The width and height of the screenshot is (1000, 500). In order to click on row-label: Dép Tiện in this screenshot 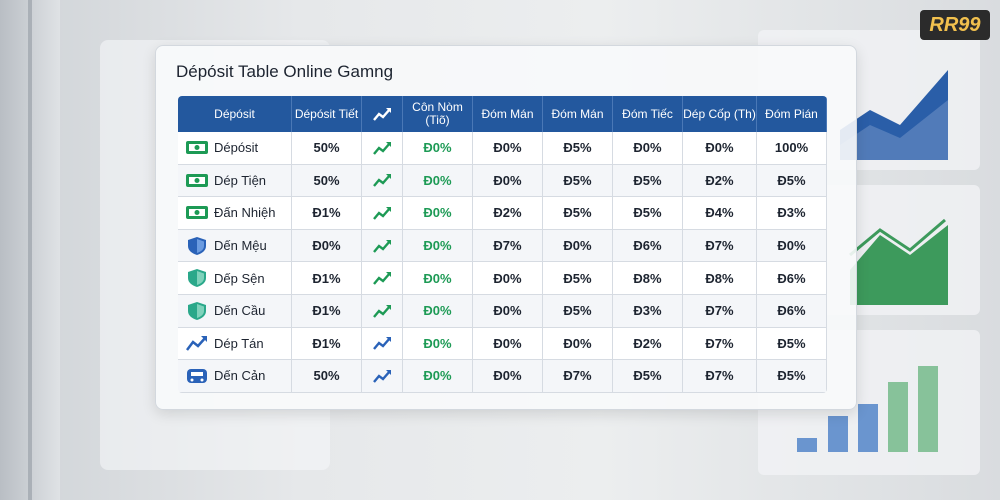, I will do `click(235, 181)`.